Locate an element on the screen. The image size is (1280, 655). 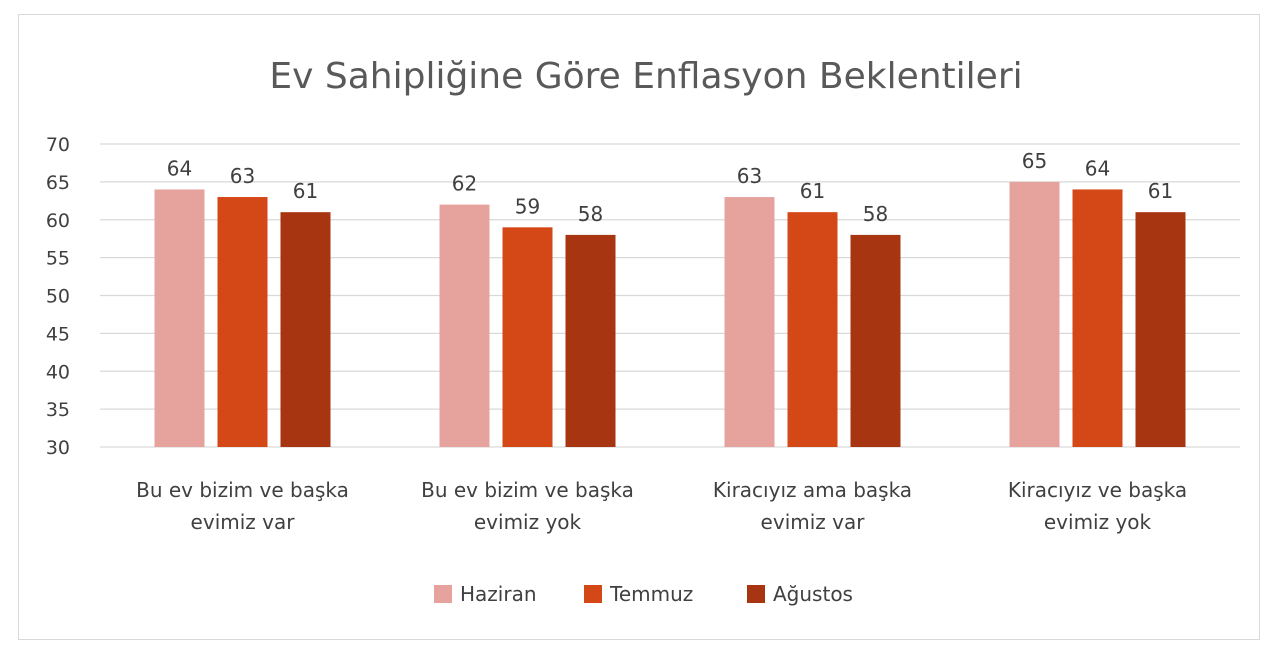
y-tick-label: 65 is located at coordinates (58, 183).